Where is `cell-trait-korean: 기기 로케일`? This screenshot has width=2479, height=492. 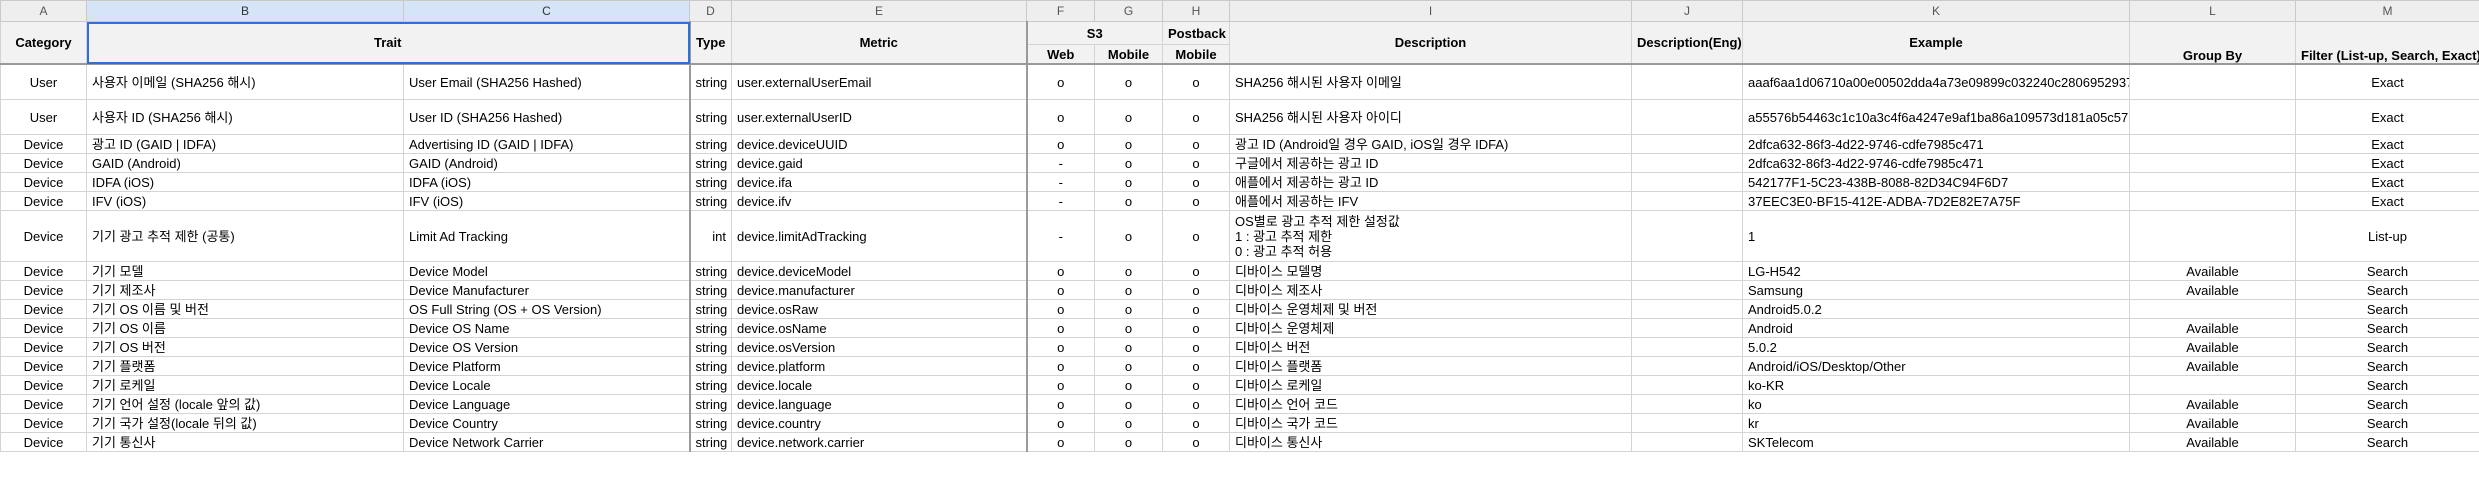 cell-trait-korean: 기기 로케일 is located at coordinates (245, 385).